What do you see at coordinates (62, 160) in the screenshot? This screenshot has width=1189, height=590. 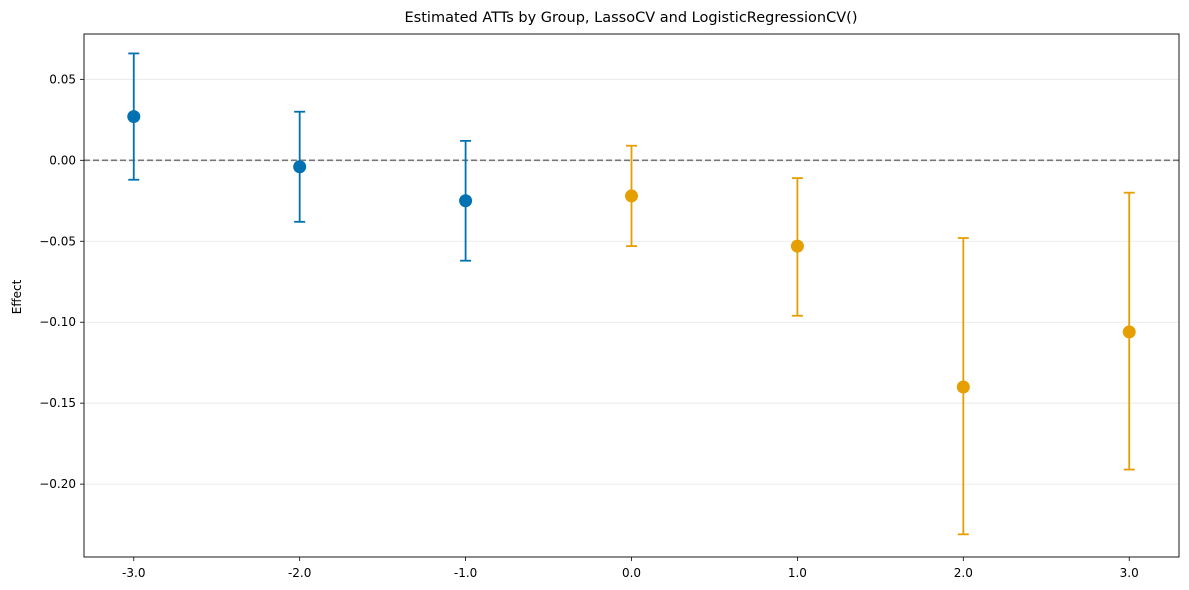 I see `y-tick-label: 0.00` at bounding box center [62, 160].